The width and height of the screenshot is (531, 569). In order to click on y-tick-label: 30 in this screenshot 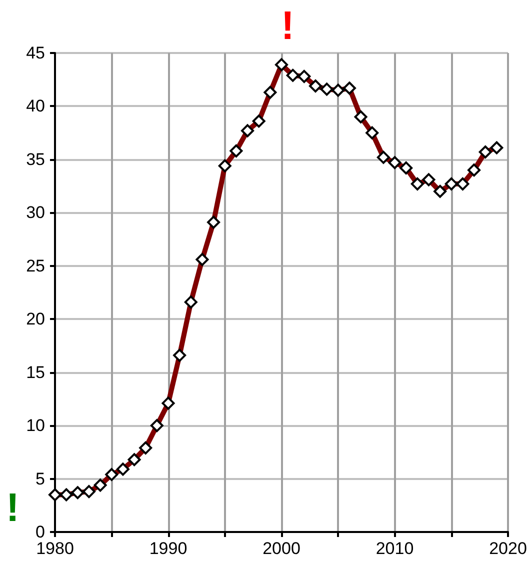, I will do `click(35, 212)`.